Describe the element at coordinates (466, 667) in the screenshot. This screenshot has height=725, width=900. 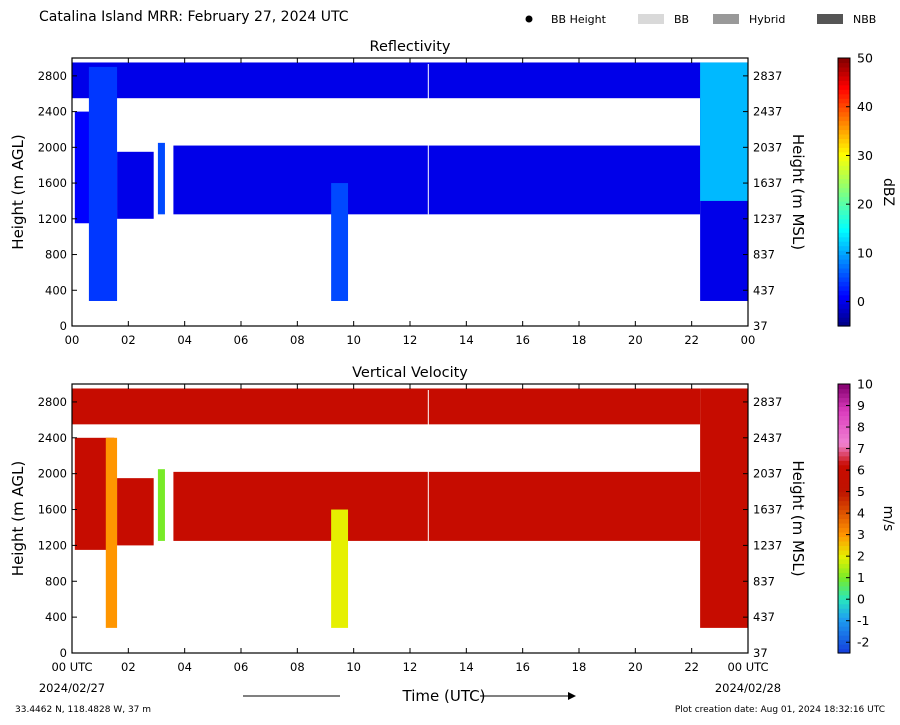
I see `velocity-xtick-label: 14` at that location.